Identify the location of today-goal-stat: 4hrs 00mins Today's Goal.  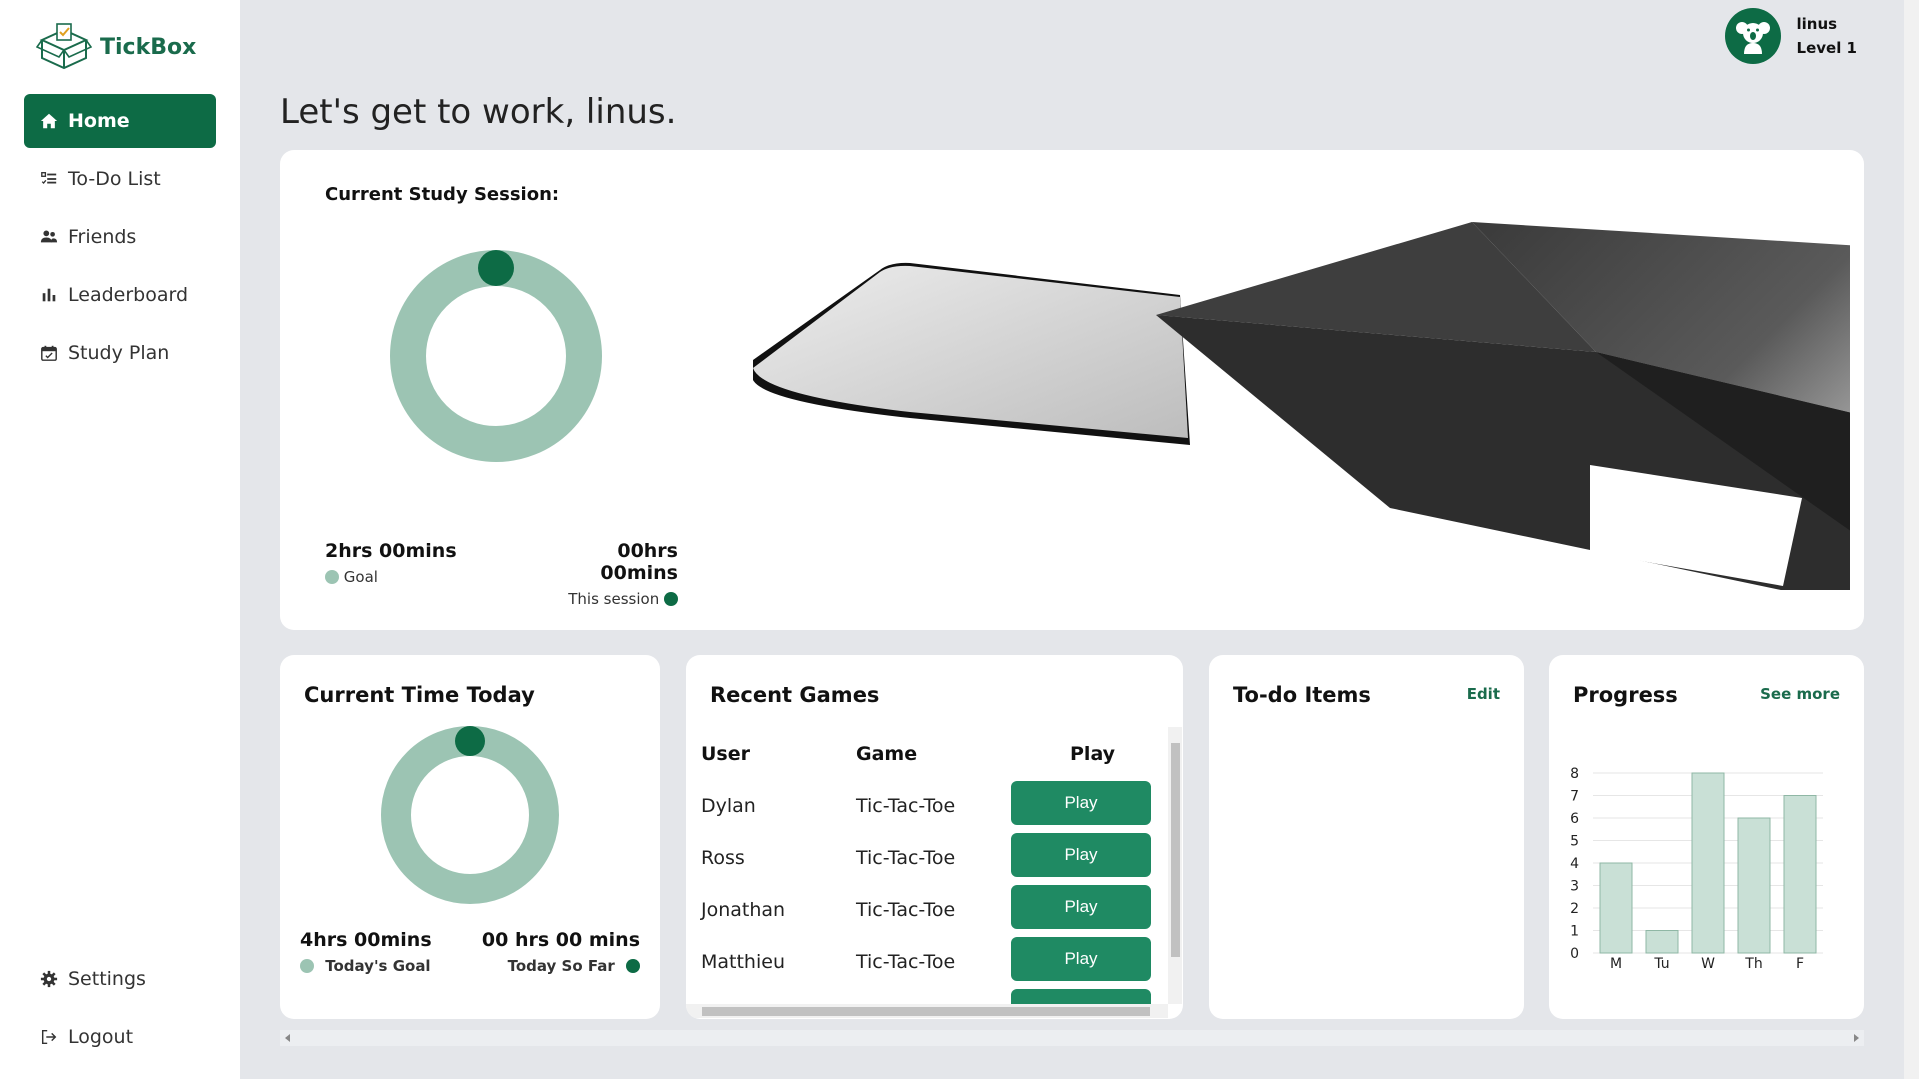
(366, 952).